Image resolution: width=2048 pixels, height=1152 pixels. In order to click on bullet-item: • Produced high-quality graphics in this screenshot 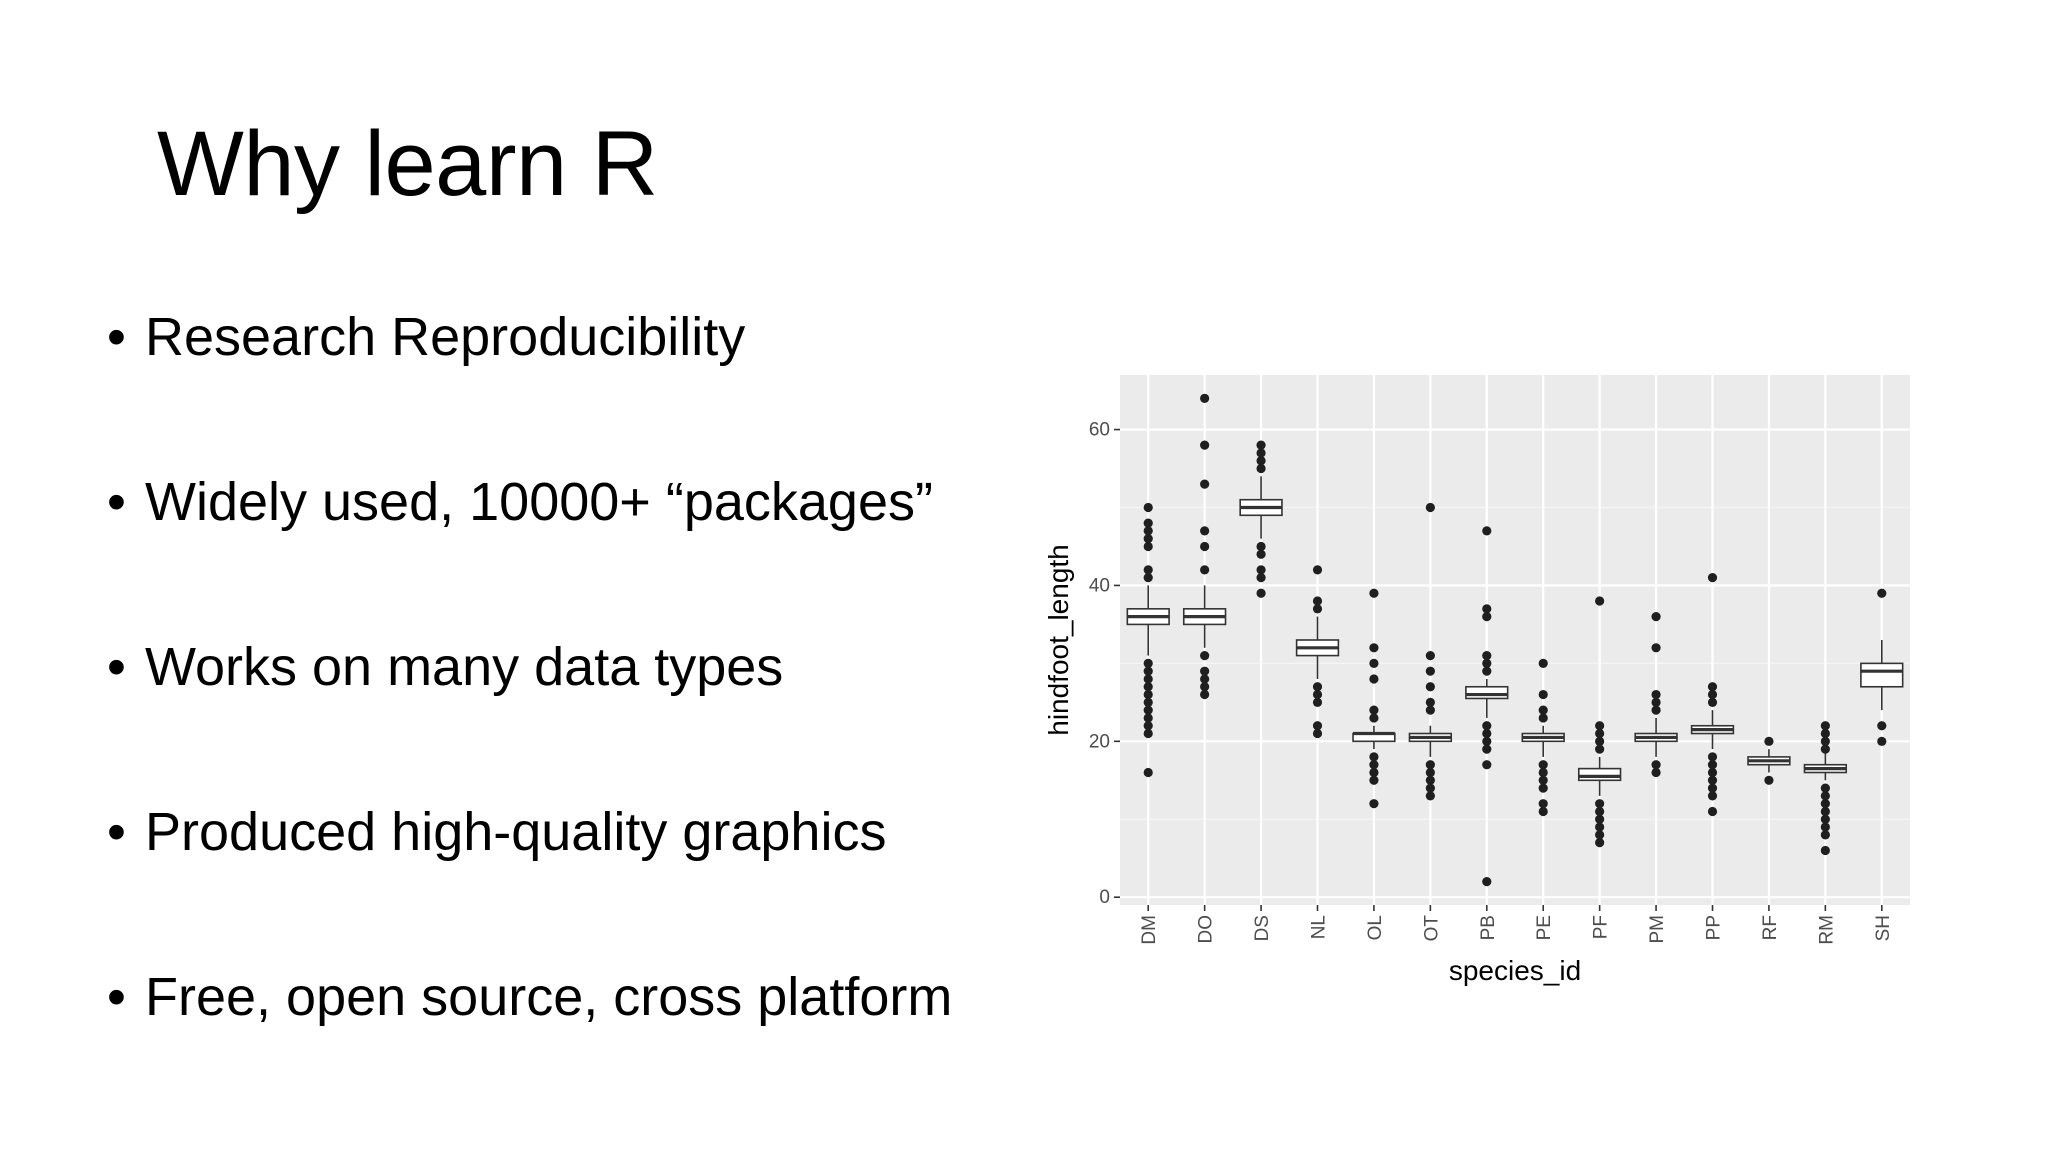, I will do `click(496, 832)`.